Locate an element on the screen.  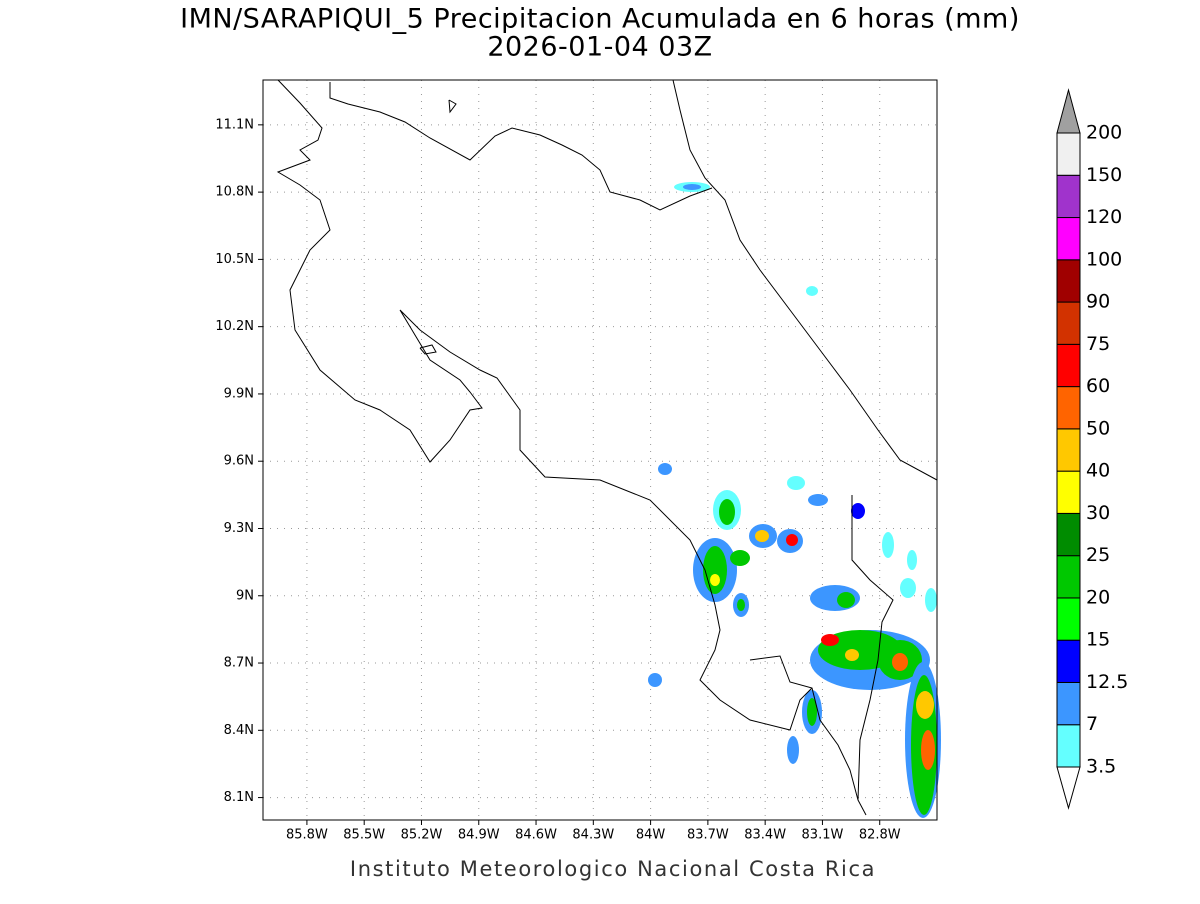
y-tick-label: 8.7N is located at coordinates (239, 663).